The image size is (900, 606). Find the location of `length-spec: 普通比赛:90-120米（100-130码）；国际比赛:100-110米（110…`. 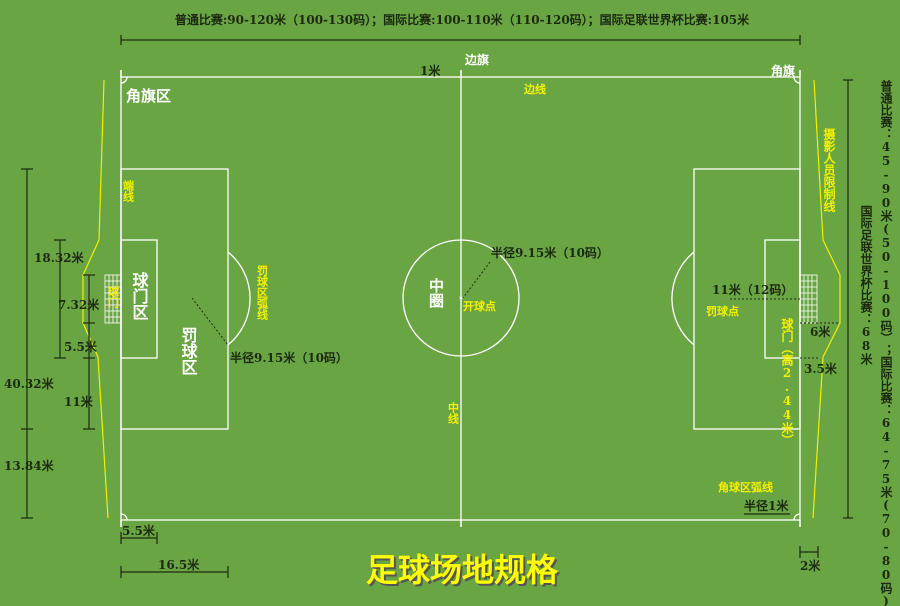

length-spec: 普通比赛:90-120米（100-130码）；国际比赛:100-110米（110… is located at coordinates (462, 19).